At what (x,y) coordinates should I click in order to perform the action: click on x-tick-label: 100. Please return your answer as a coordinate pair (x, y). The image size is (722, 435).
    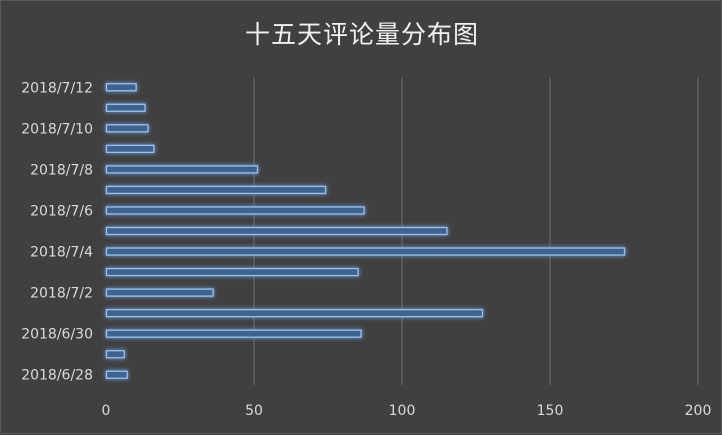
    Looking at the image, I should click on (402, 411).